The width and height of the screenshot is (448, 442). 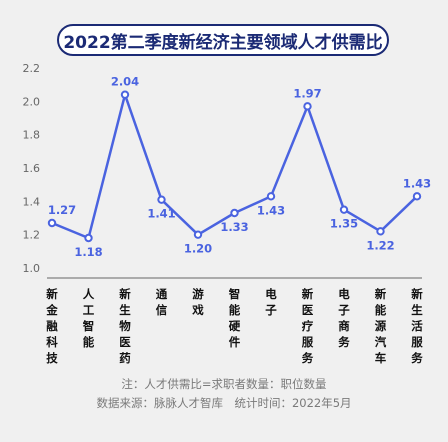 What do you see at coordinates (125, 82) in the screenshot?
I see `data-label: 2.04` at bounding box center [125, 82].